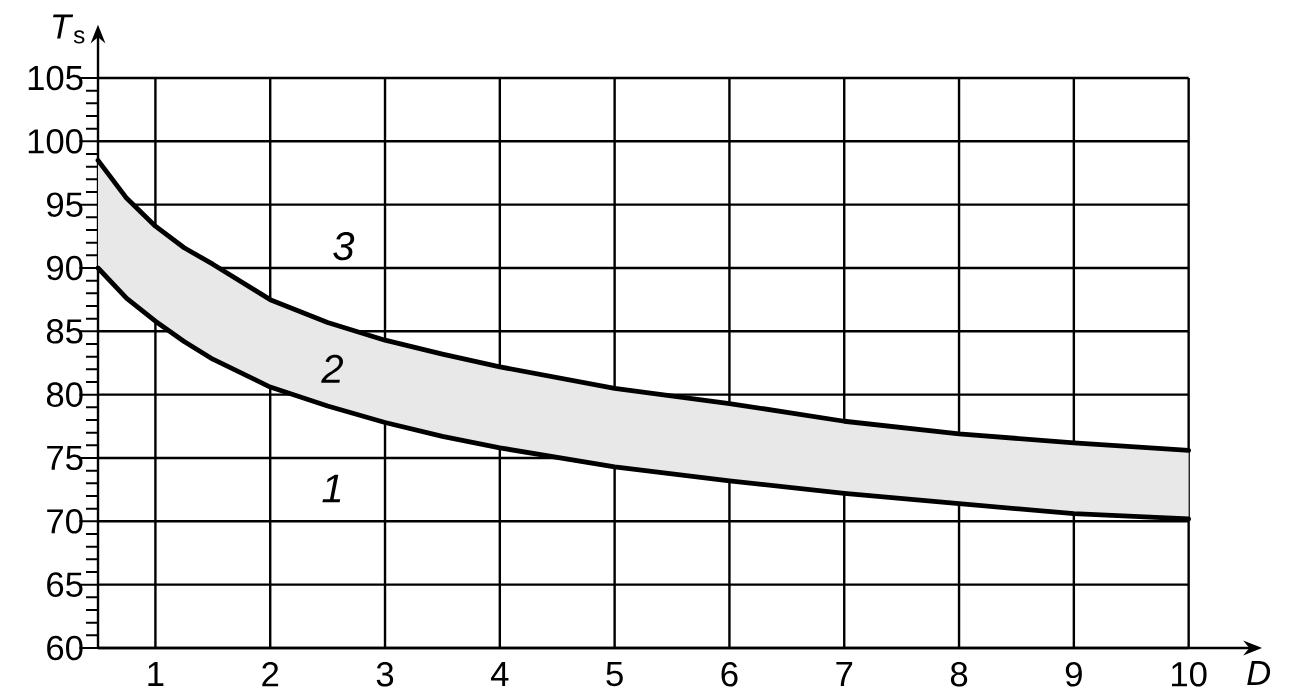 The height and width of the screenshot is (699, 1297). I want to click on x-tick-label: 3, so click(385, 674).